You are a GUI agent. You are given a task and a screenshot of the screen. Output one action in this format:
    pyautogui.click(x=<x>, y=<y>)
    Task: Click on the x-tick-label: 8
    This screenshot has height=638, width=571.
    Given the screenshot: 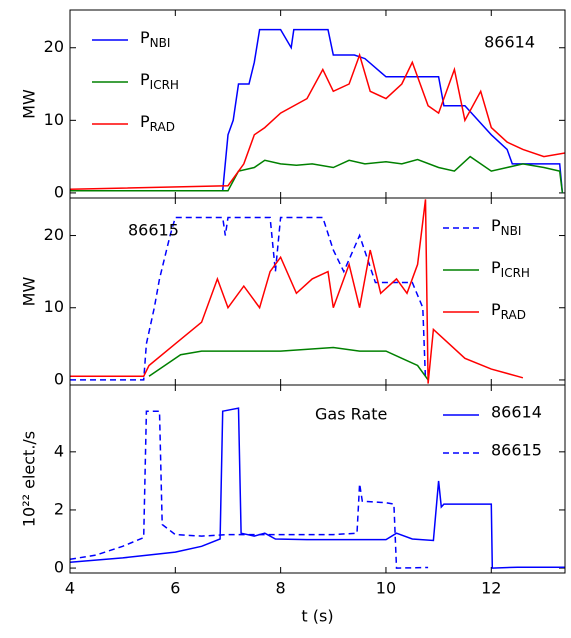 What is the action you would take?
    pyautogui.click(x=281, y=588)
    